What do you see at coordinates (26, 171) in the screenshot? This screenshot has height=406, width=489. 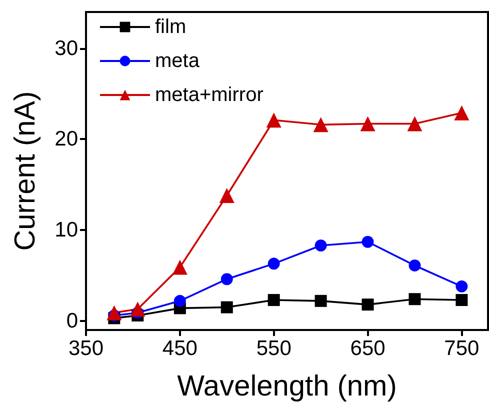 I see `y-axis-title: Current (nA)` at bounding box center [26, 171].